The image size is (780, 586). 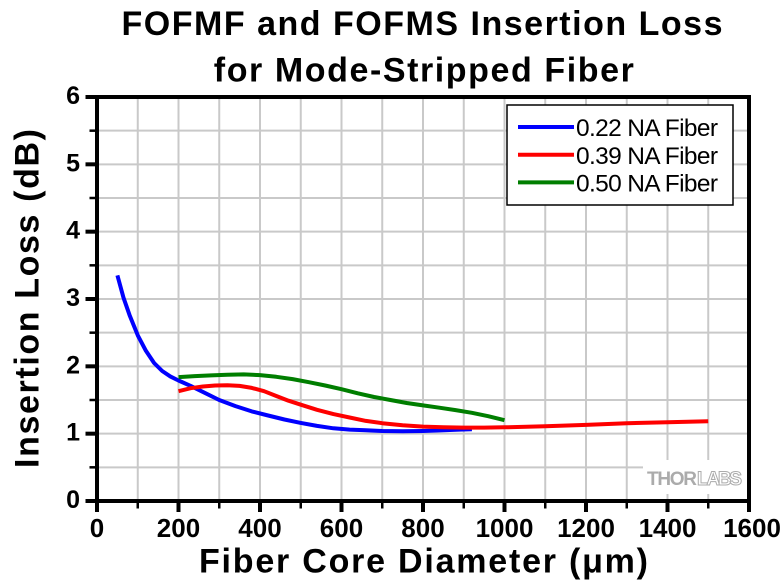 I want to click on svg-text: 800, so click(x=422, y=528).